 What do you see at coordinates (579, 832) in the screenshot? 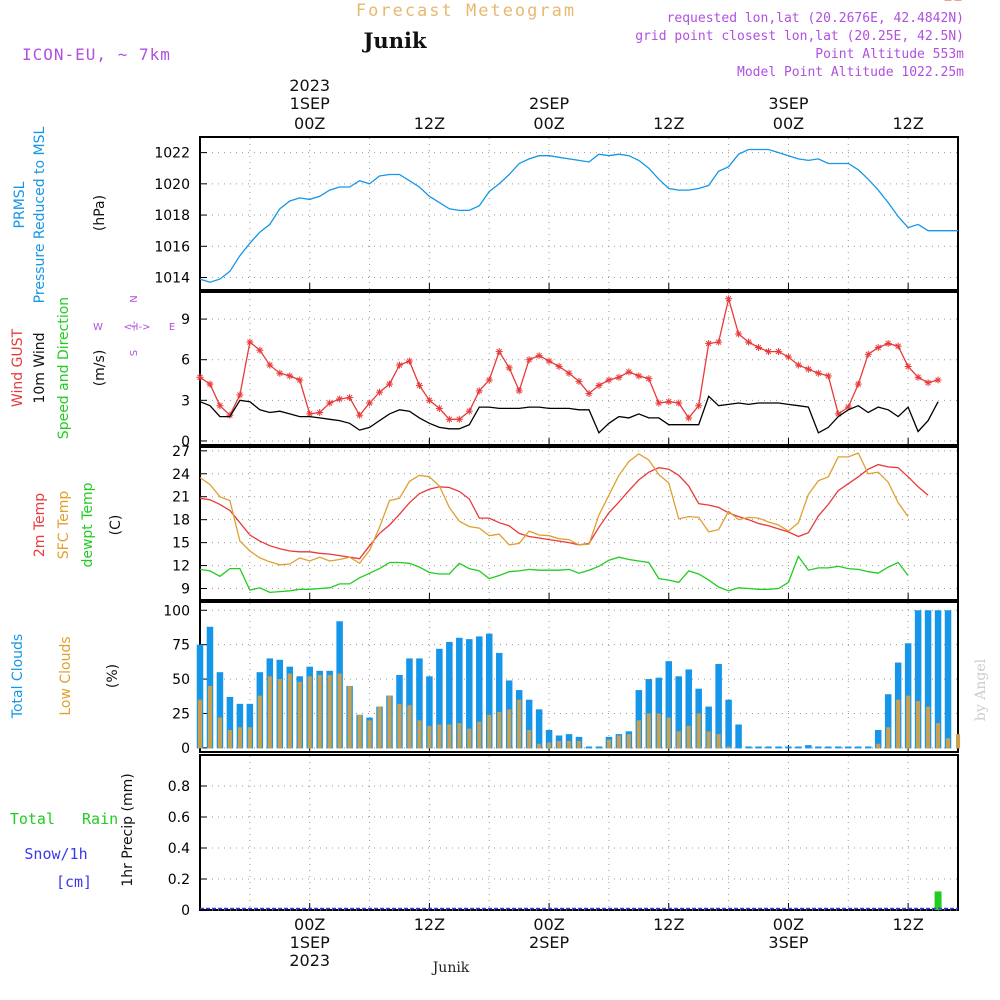
I see `precip-frame` at bounding box center [579, 832].